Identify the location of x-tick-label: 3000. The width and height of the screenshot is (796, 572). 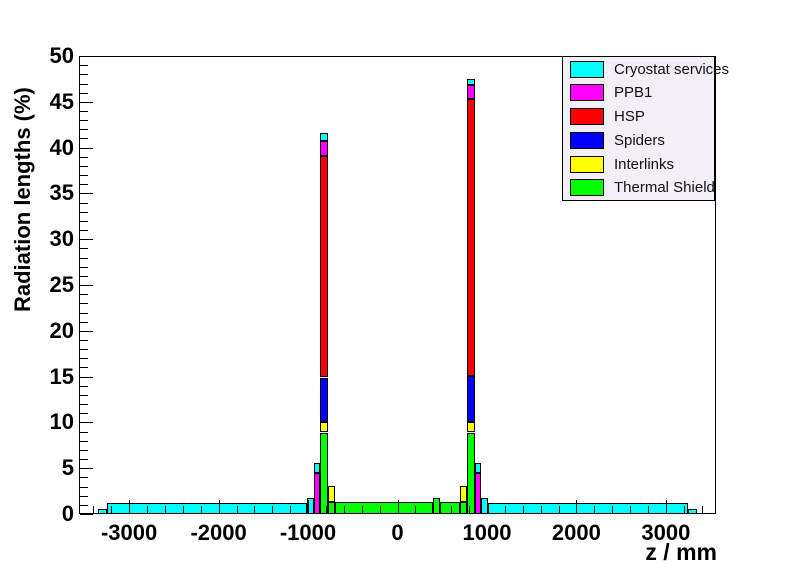
(666, 532).